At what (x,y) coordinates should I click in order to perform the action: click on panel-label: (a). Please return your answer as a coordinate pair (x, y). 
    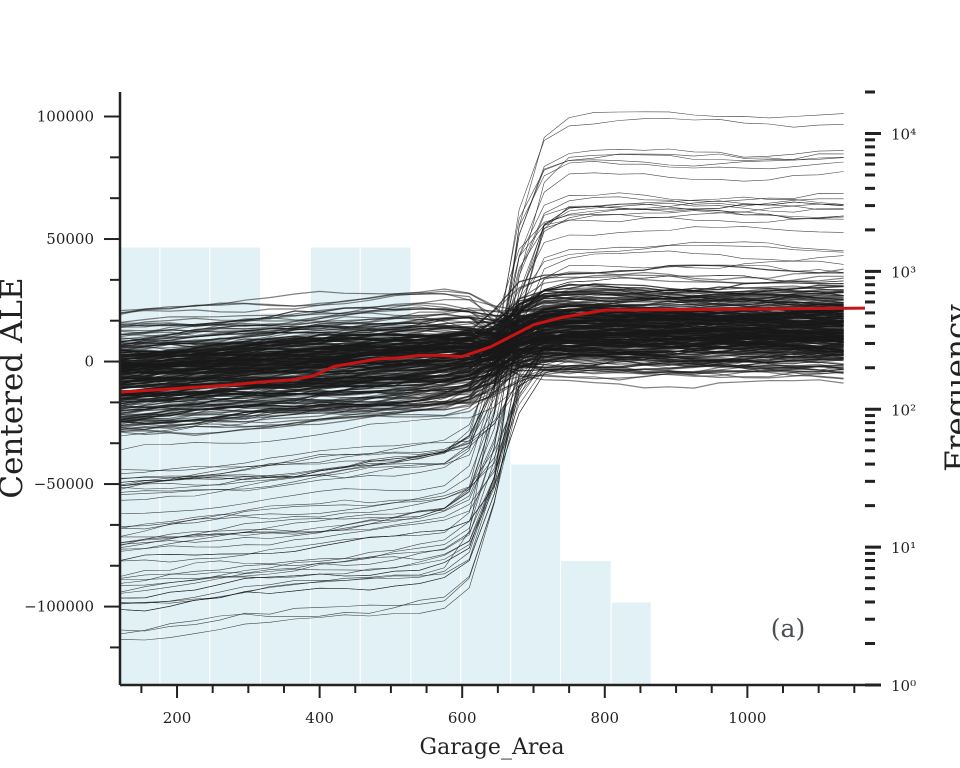
    Looking at the image, I should click on (788, 628).